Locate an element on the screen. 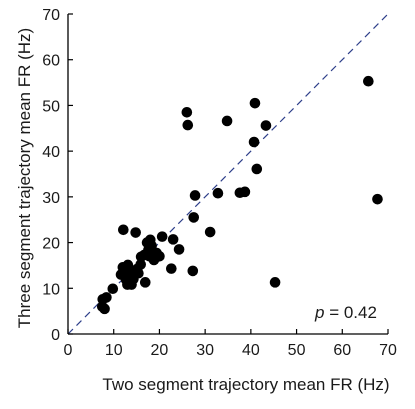  x-tick-label: 60 is located at coordinates (342, 350).